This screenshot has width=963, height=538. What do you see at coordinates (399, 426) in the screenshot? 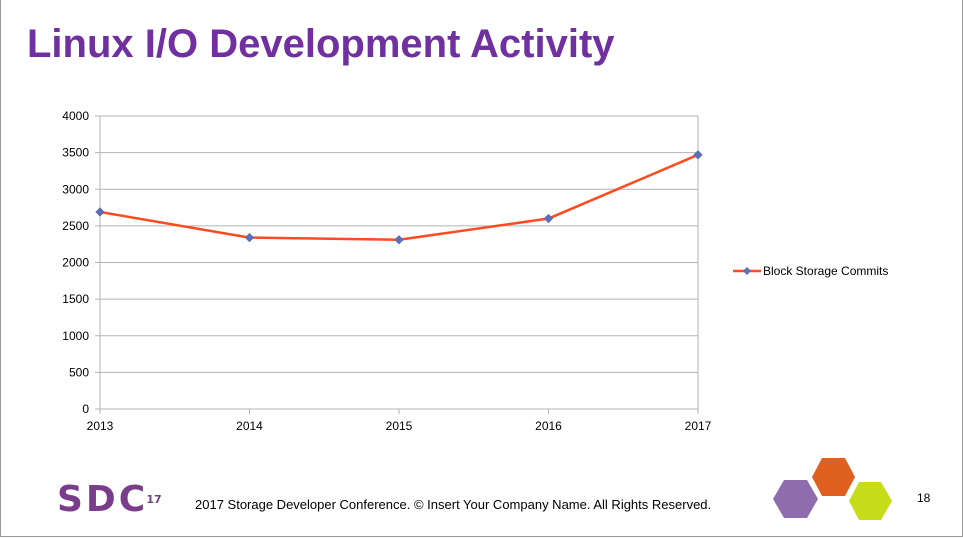
I see `x-tick-label: 2015` at bounding box center [399, 426].